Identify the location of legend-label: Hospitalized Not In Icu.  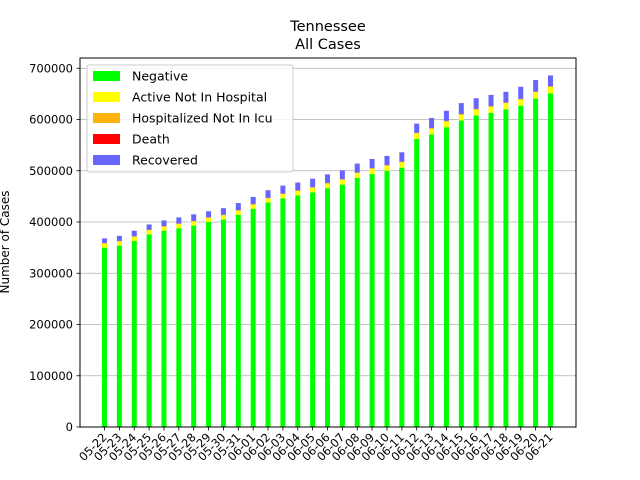
(202, 118).